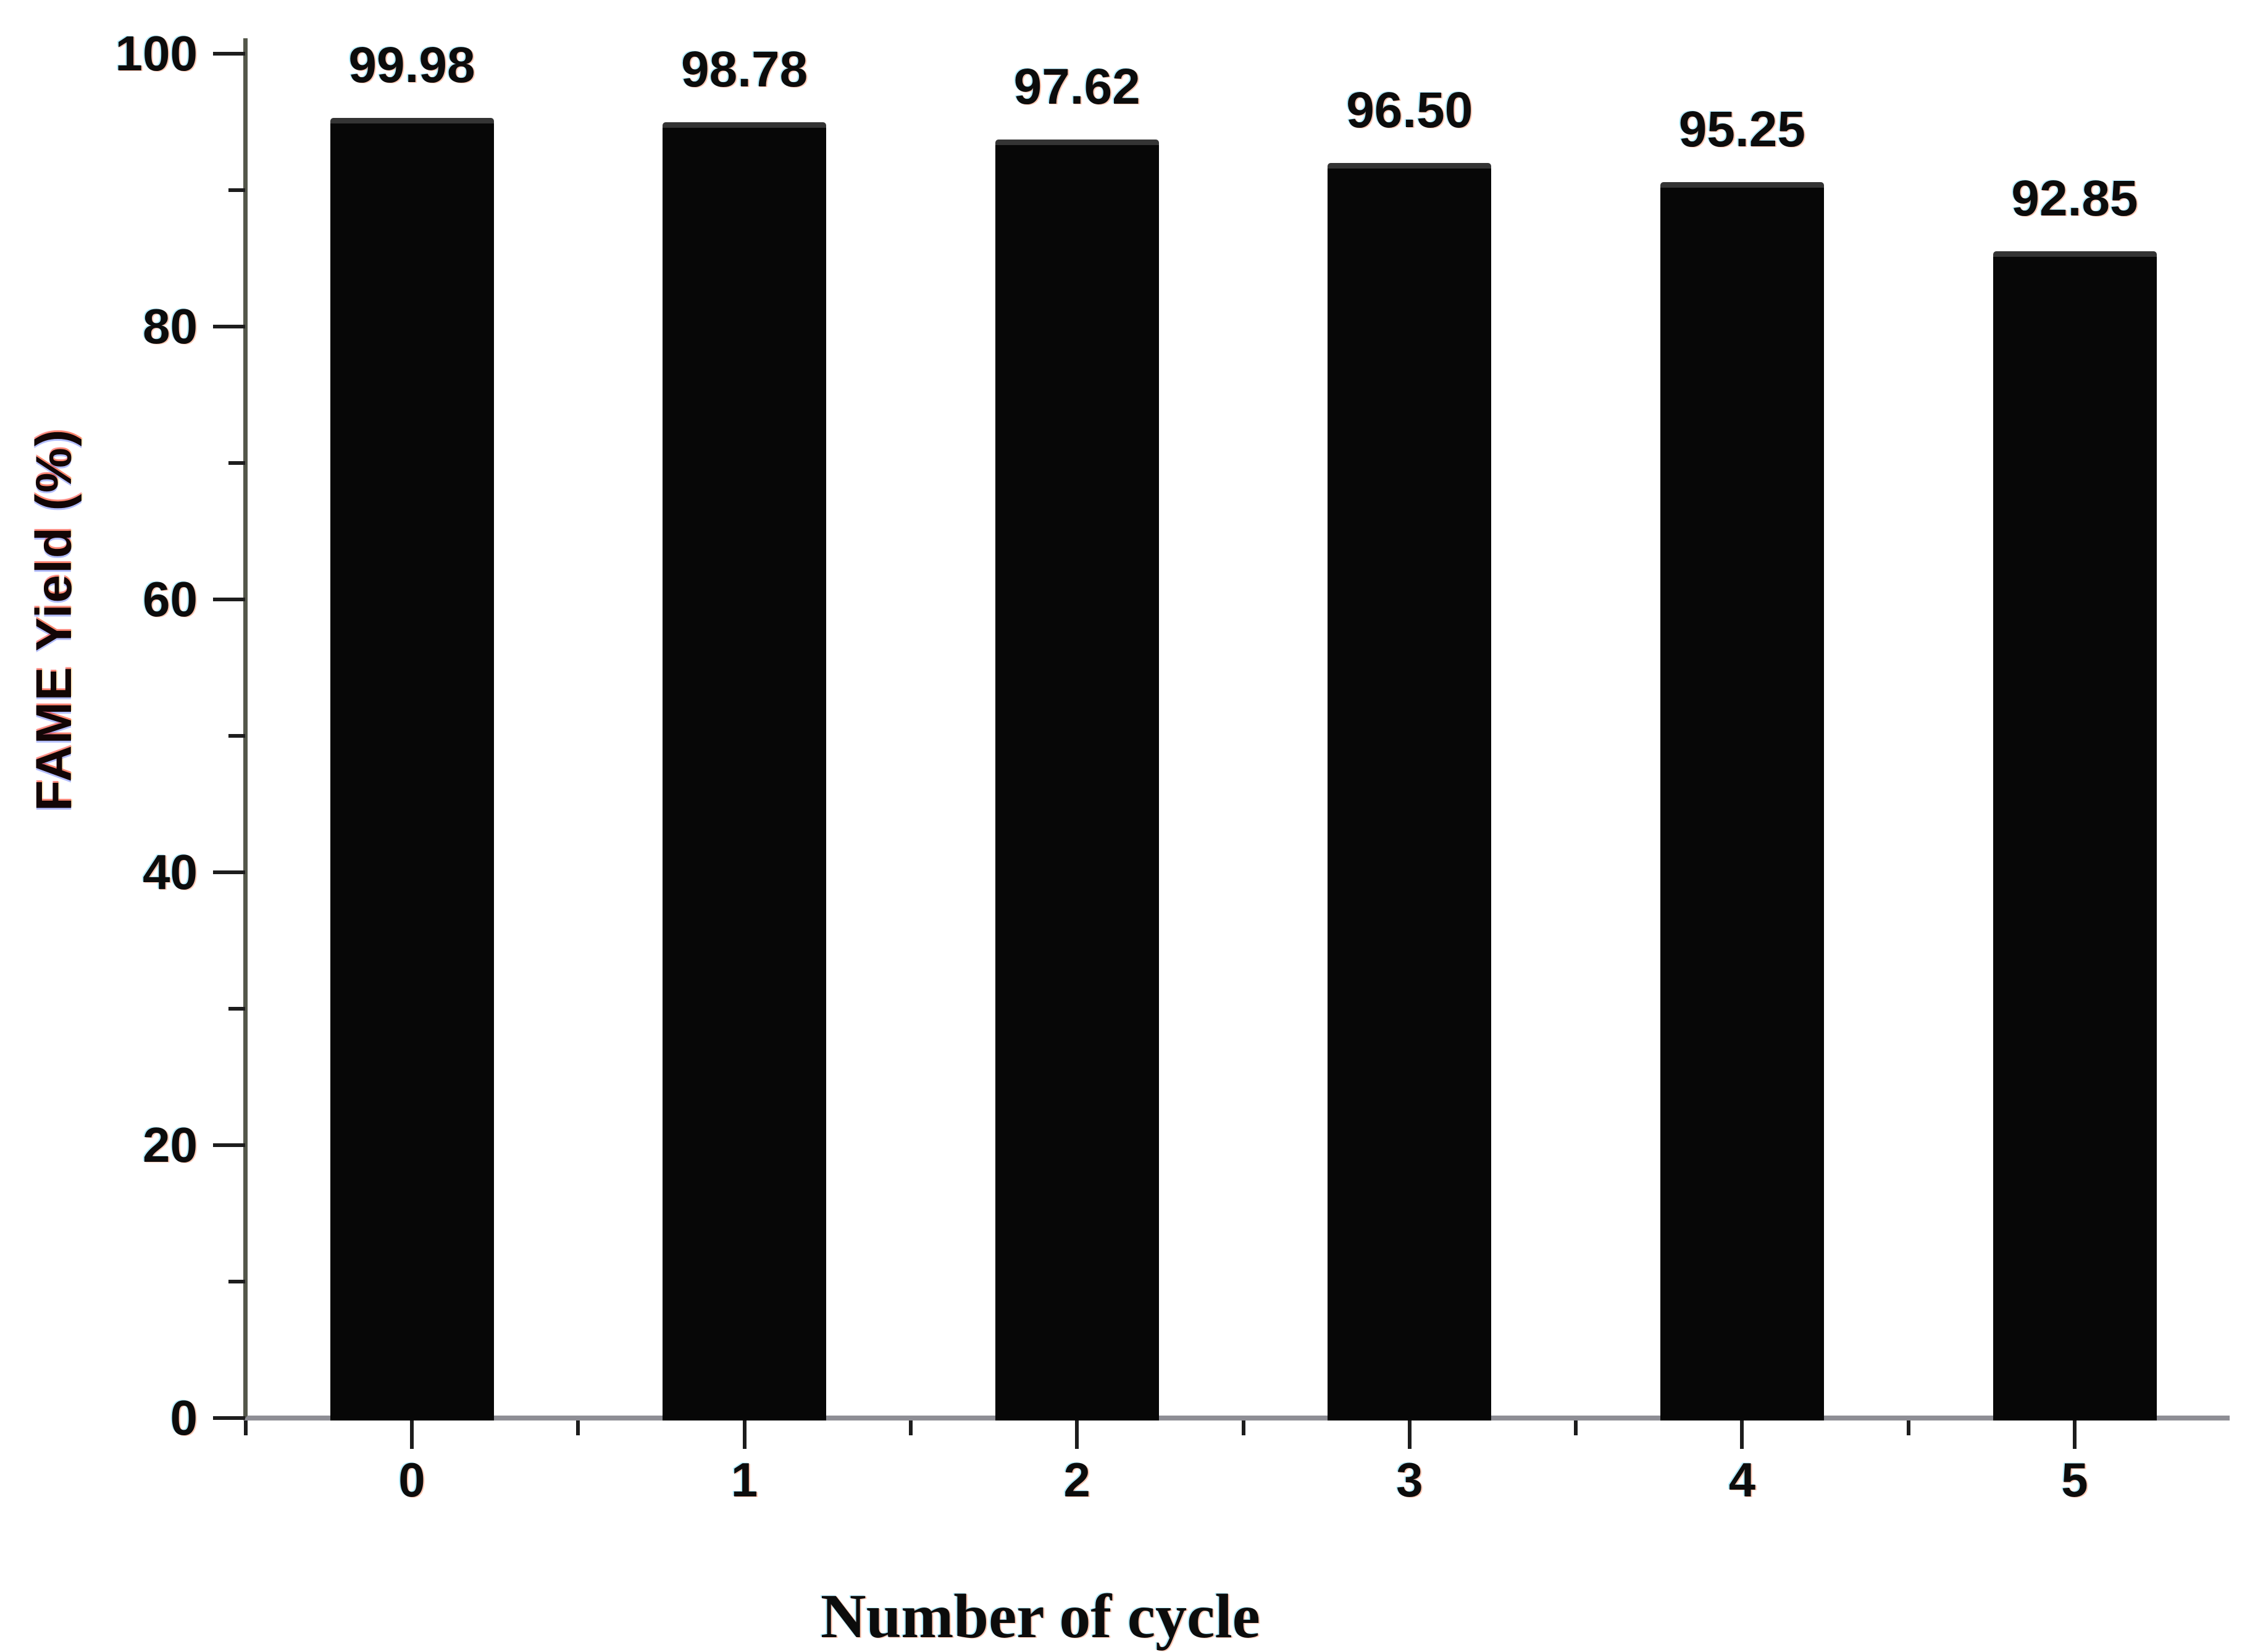 This screenshot has width=2242, height=1652. I want to click on x-axis-tick-label: 5, so click(2074, 1480).